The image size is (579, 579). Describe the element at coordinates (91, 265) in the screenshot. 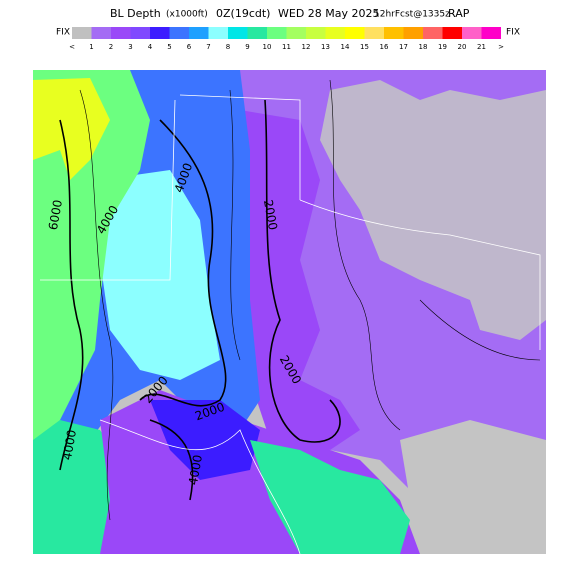

I see `region-green` at that location.